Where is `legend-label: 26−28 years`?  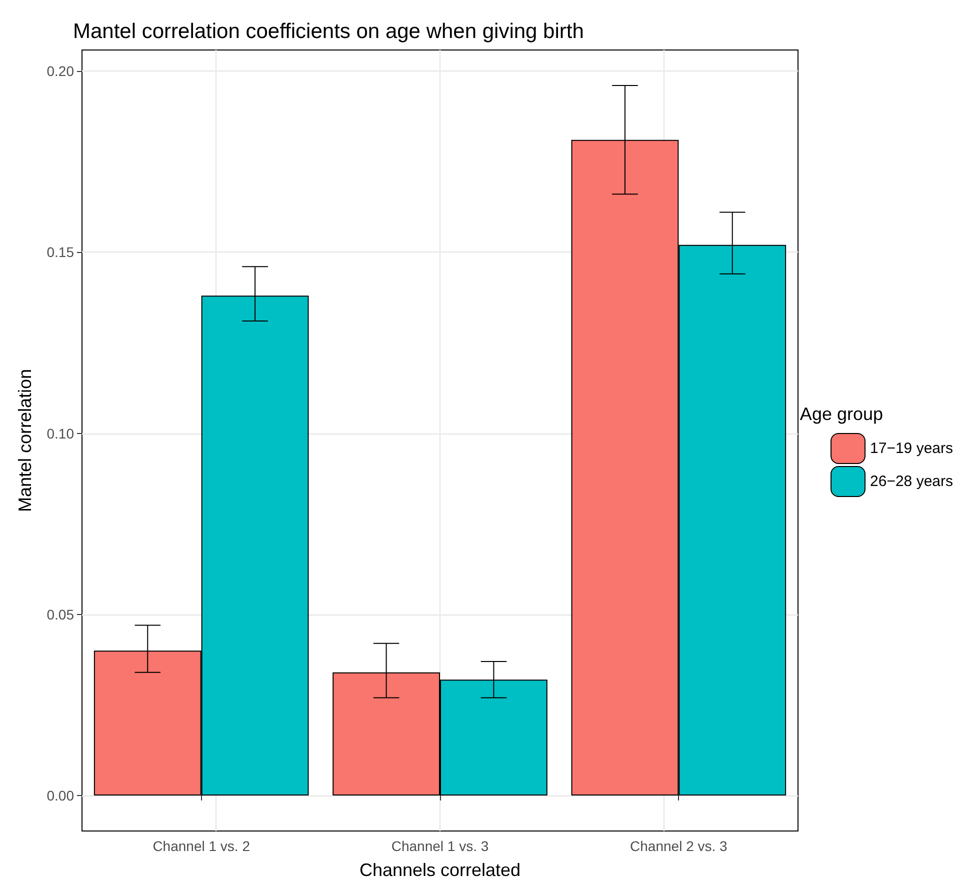 legend-label: 26−28 years is located at coordinates (912, 481).